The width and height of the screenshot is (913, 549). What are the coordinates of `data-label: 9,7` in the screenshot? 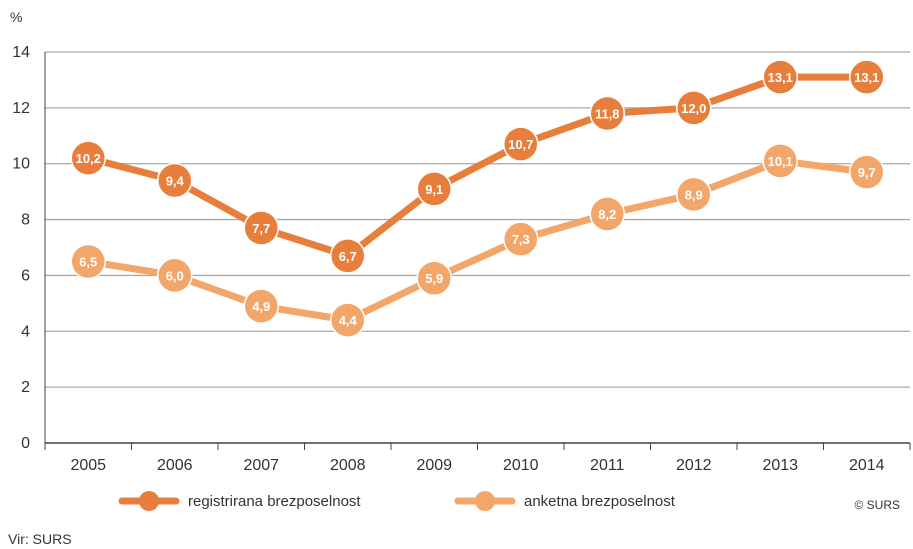 It's located at (867, 172).